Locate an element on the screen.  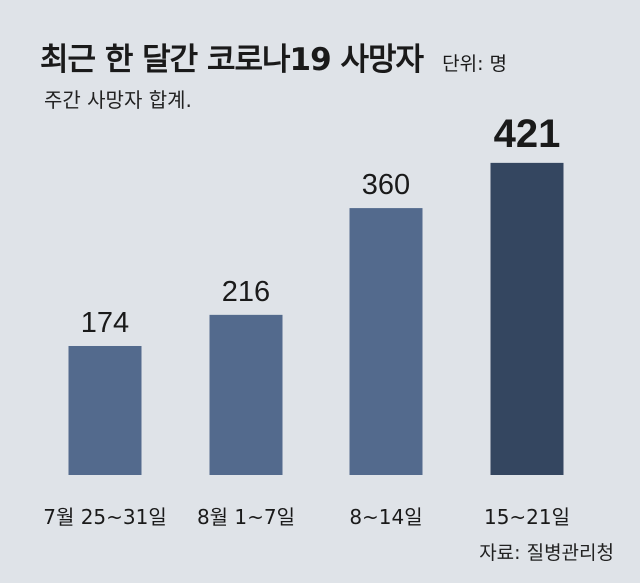
category-label-2: 8월 1~7일 is located at coordinates (246, 517).